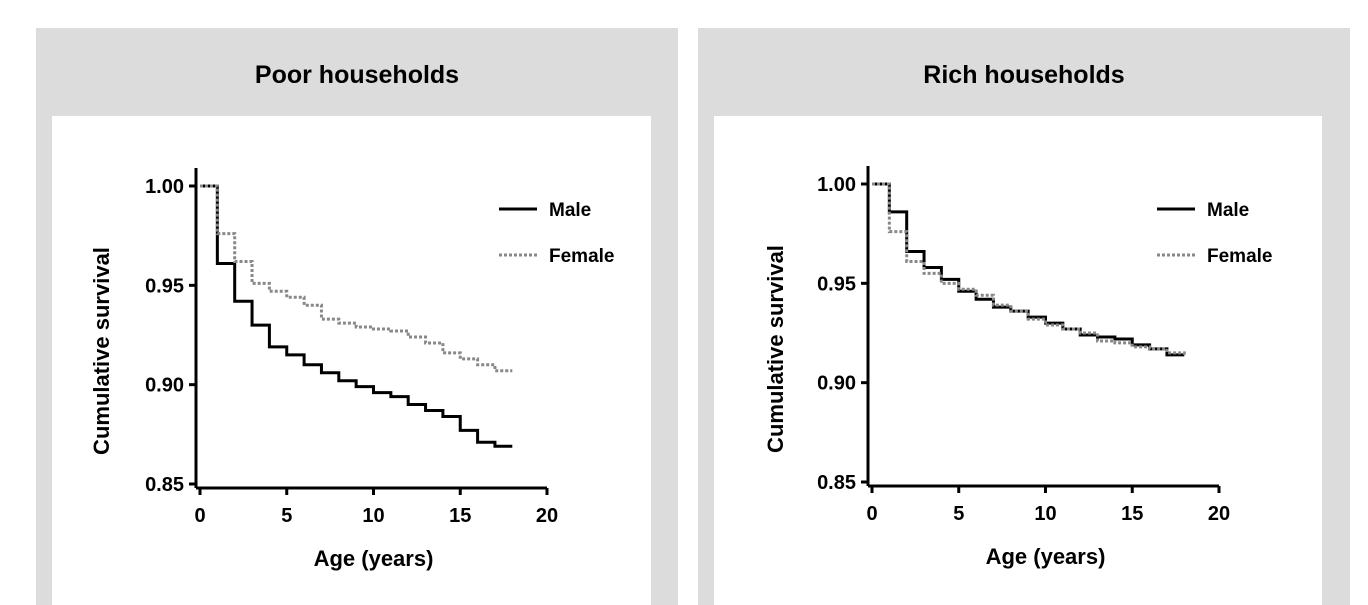 The height and width of the screenshot is (605, 1368). Describe the element at coordinates (1024, 75) in the screenshot. I see `chart-title: Rich households` at that location.